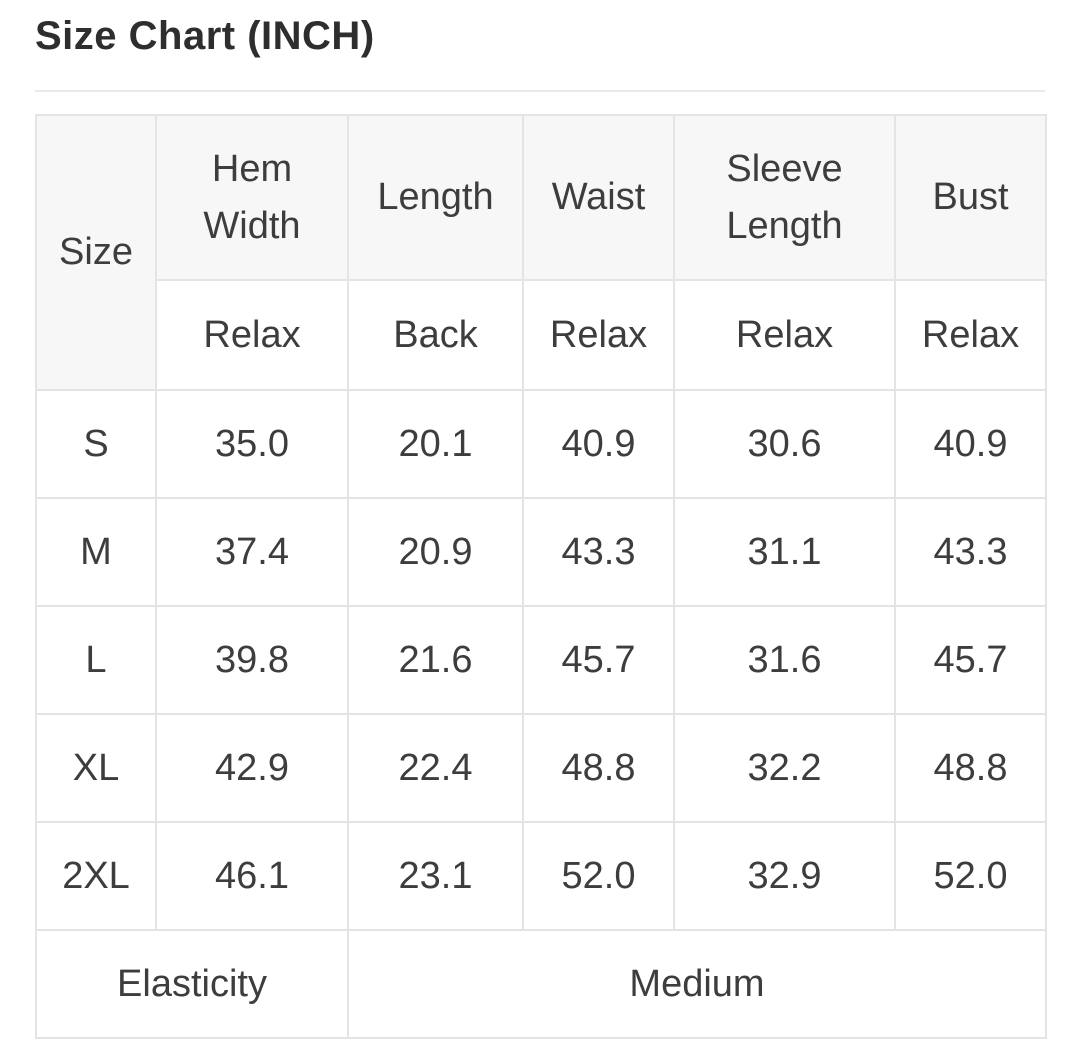  Describe the element at coordinates (96, 876) in the screenshot. I see `size-cell: 2XL` at that location.